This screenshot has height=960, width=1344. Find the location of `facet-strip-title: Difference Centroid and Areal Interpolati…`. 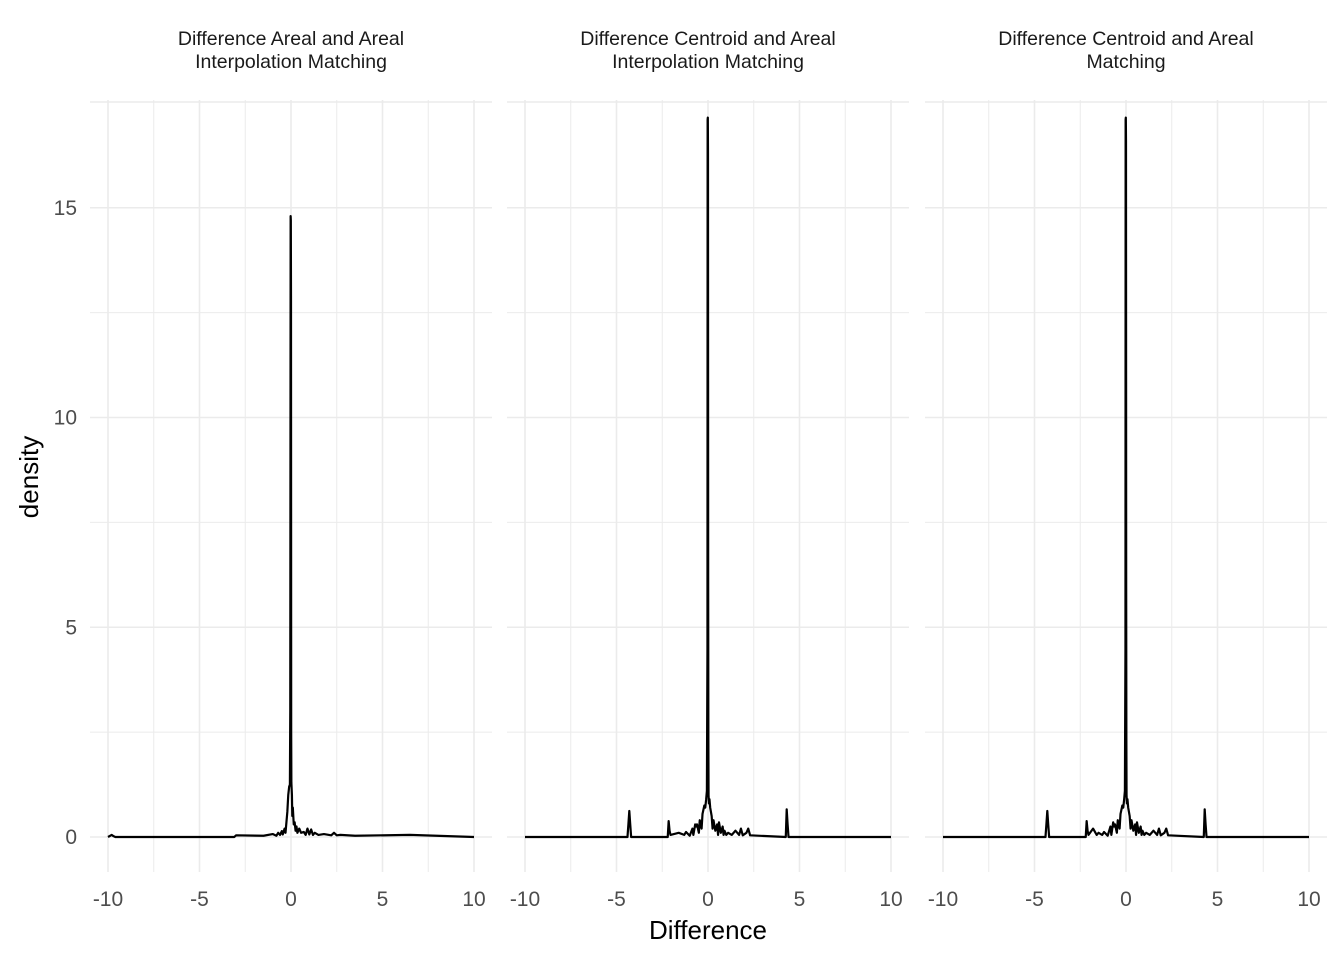

facet-strip-title: Difference Centroid and Areal Interpolati… is located at coordinates (707, 50).